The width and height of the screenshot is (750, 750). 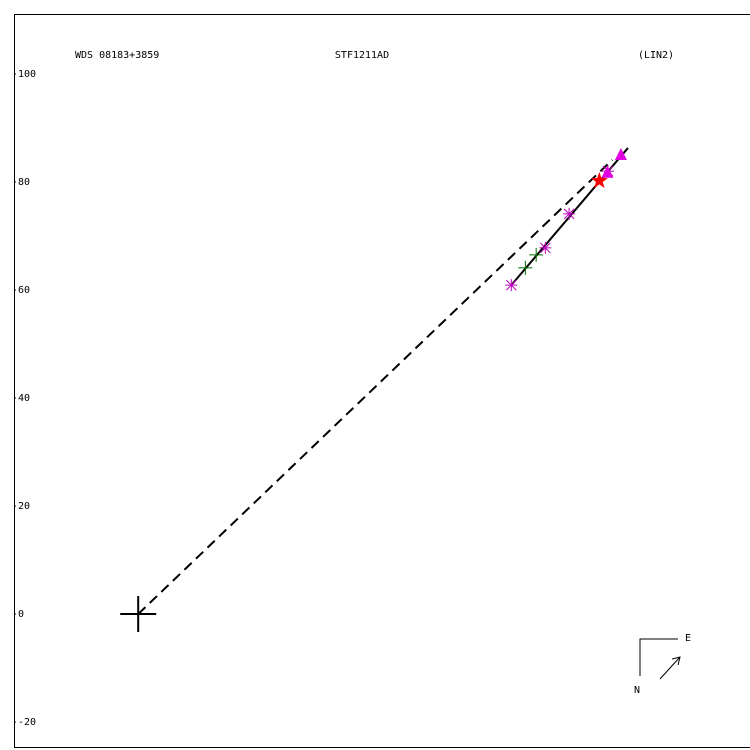 I want to click on compass-arrowhead, so click(x=676, y=661).